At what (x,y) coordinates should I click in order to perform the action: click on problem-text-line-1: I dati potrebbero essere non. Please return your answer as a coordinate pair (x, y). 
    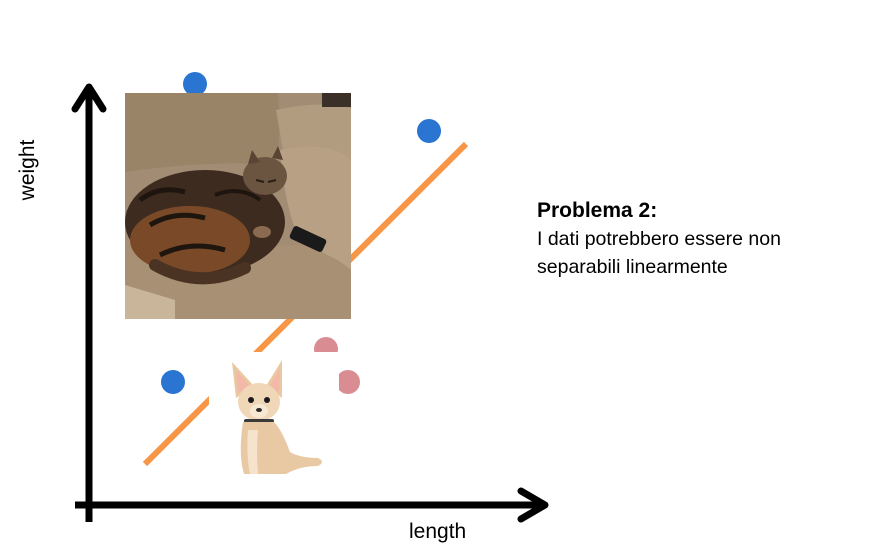
    Looking at the image, I should click on (659, 239).